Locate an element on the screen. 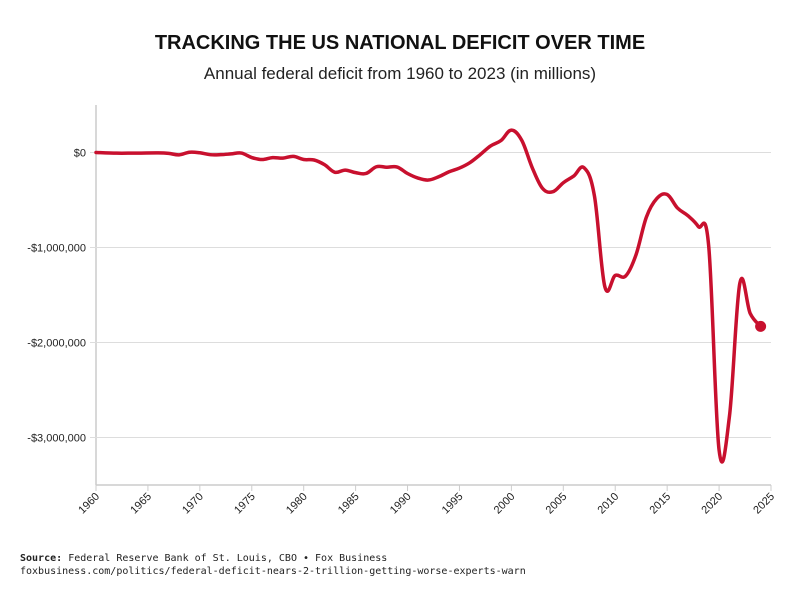  x-tick-label: 1985 is located at coordinates (349, 504).